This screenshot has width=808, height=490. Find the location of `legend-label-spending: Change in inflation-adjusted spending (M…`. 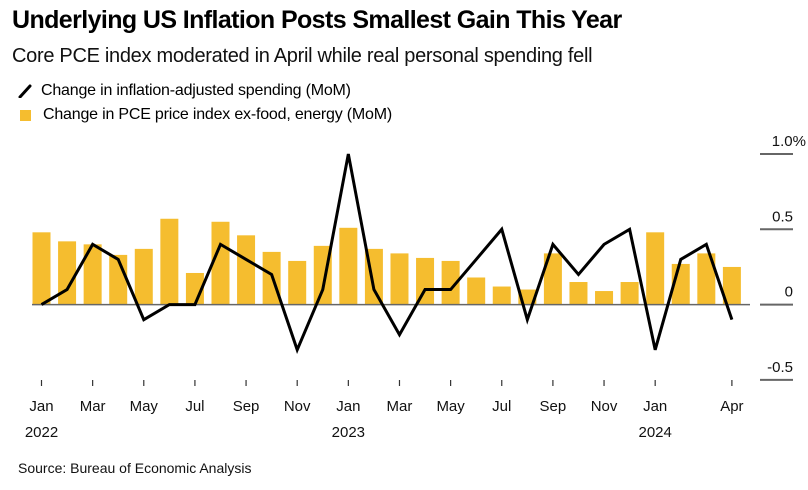

legend-label-spending: Change in inflation-adjusted spending (M… is located at coordinates (196, 90).